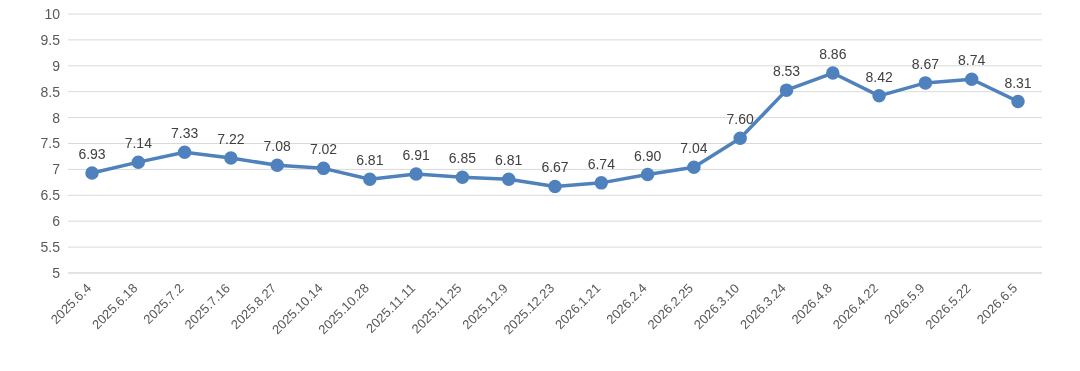  I want to click on data-label: 7.08, so click(277, 146).